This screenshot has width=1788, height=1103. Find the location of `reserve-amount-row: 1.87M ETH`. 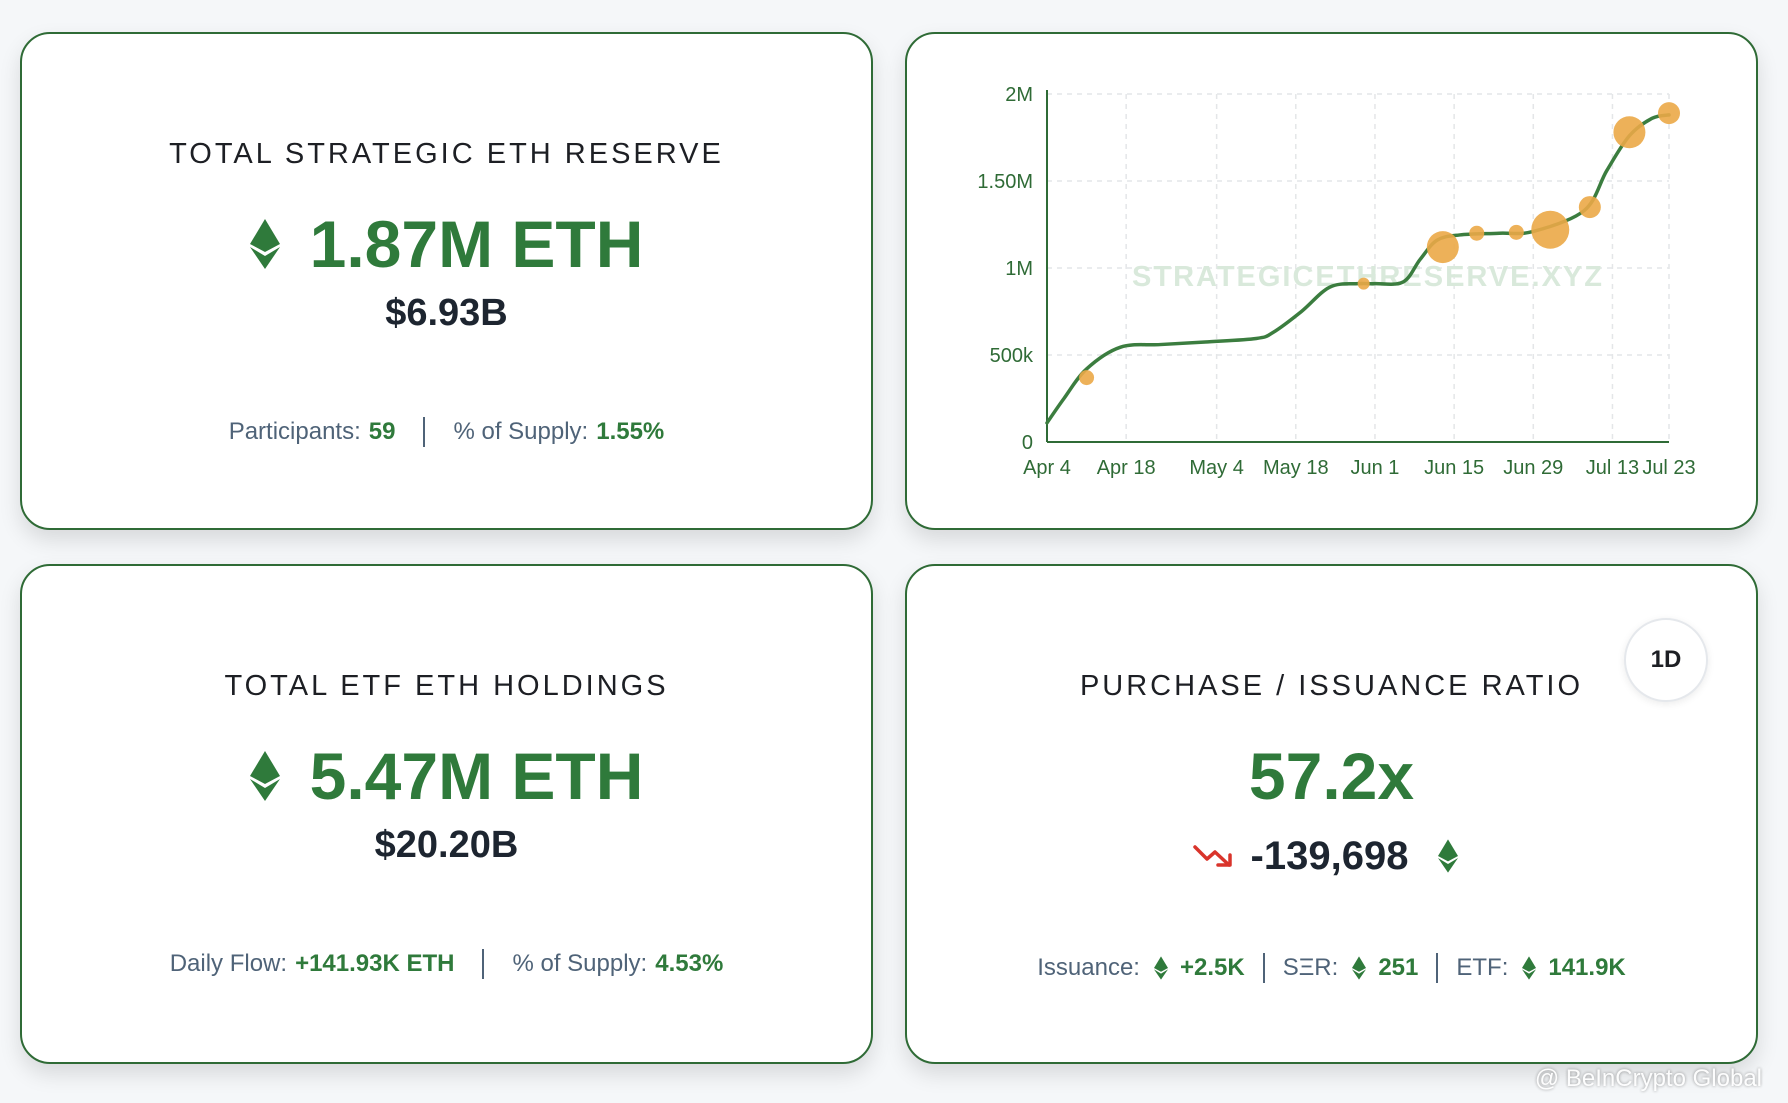

reserve-amount-row: 1.87M ETH is located at coordinates (446, 244).